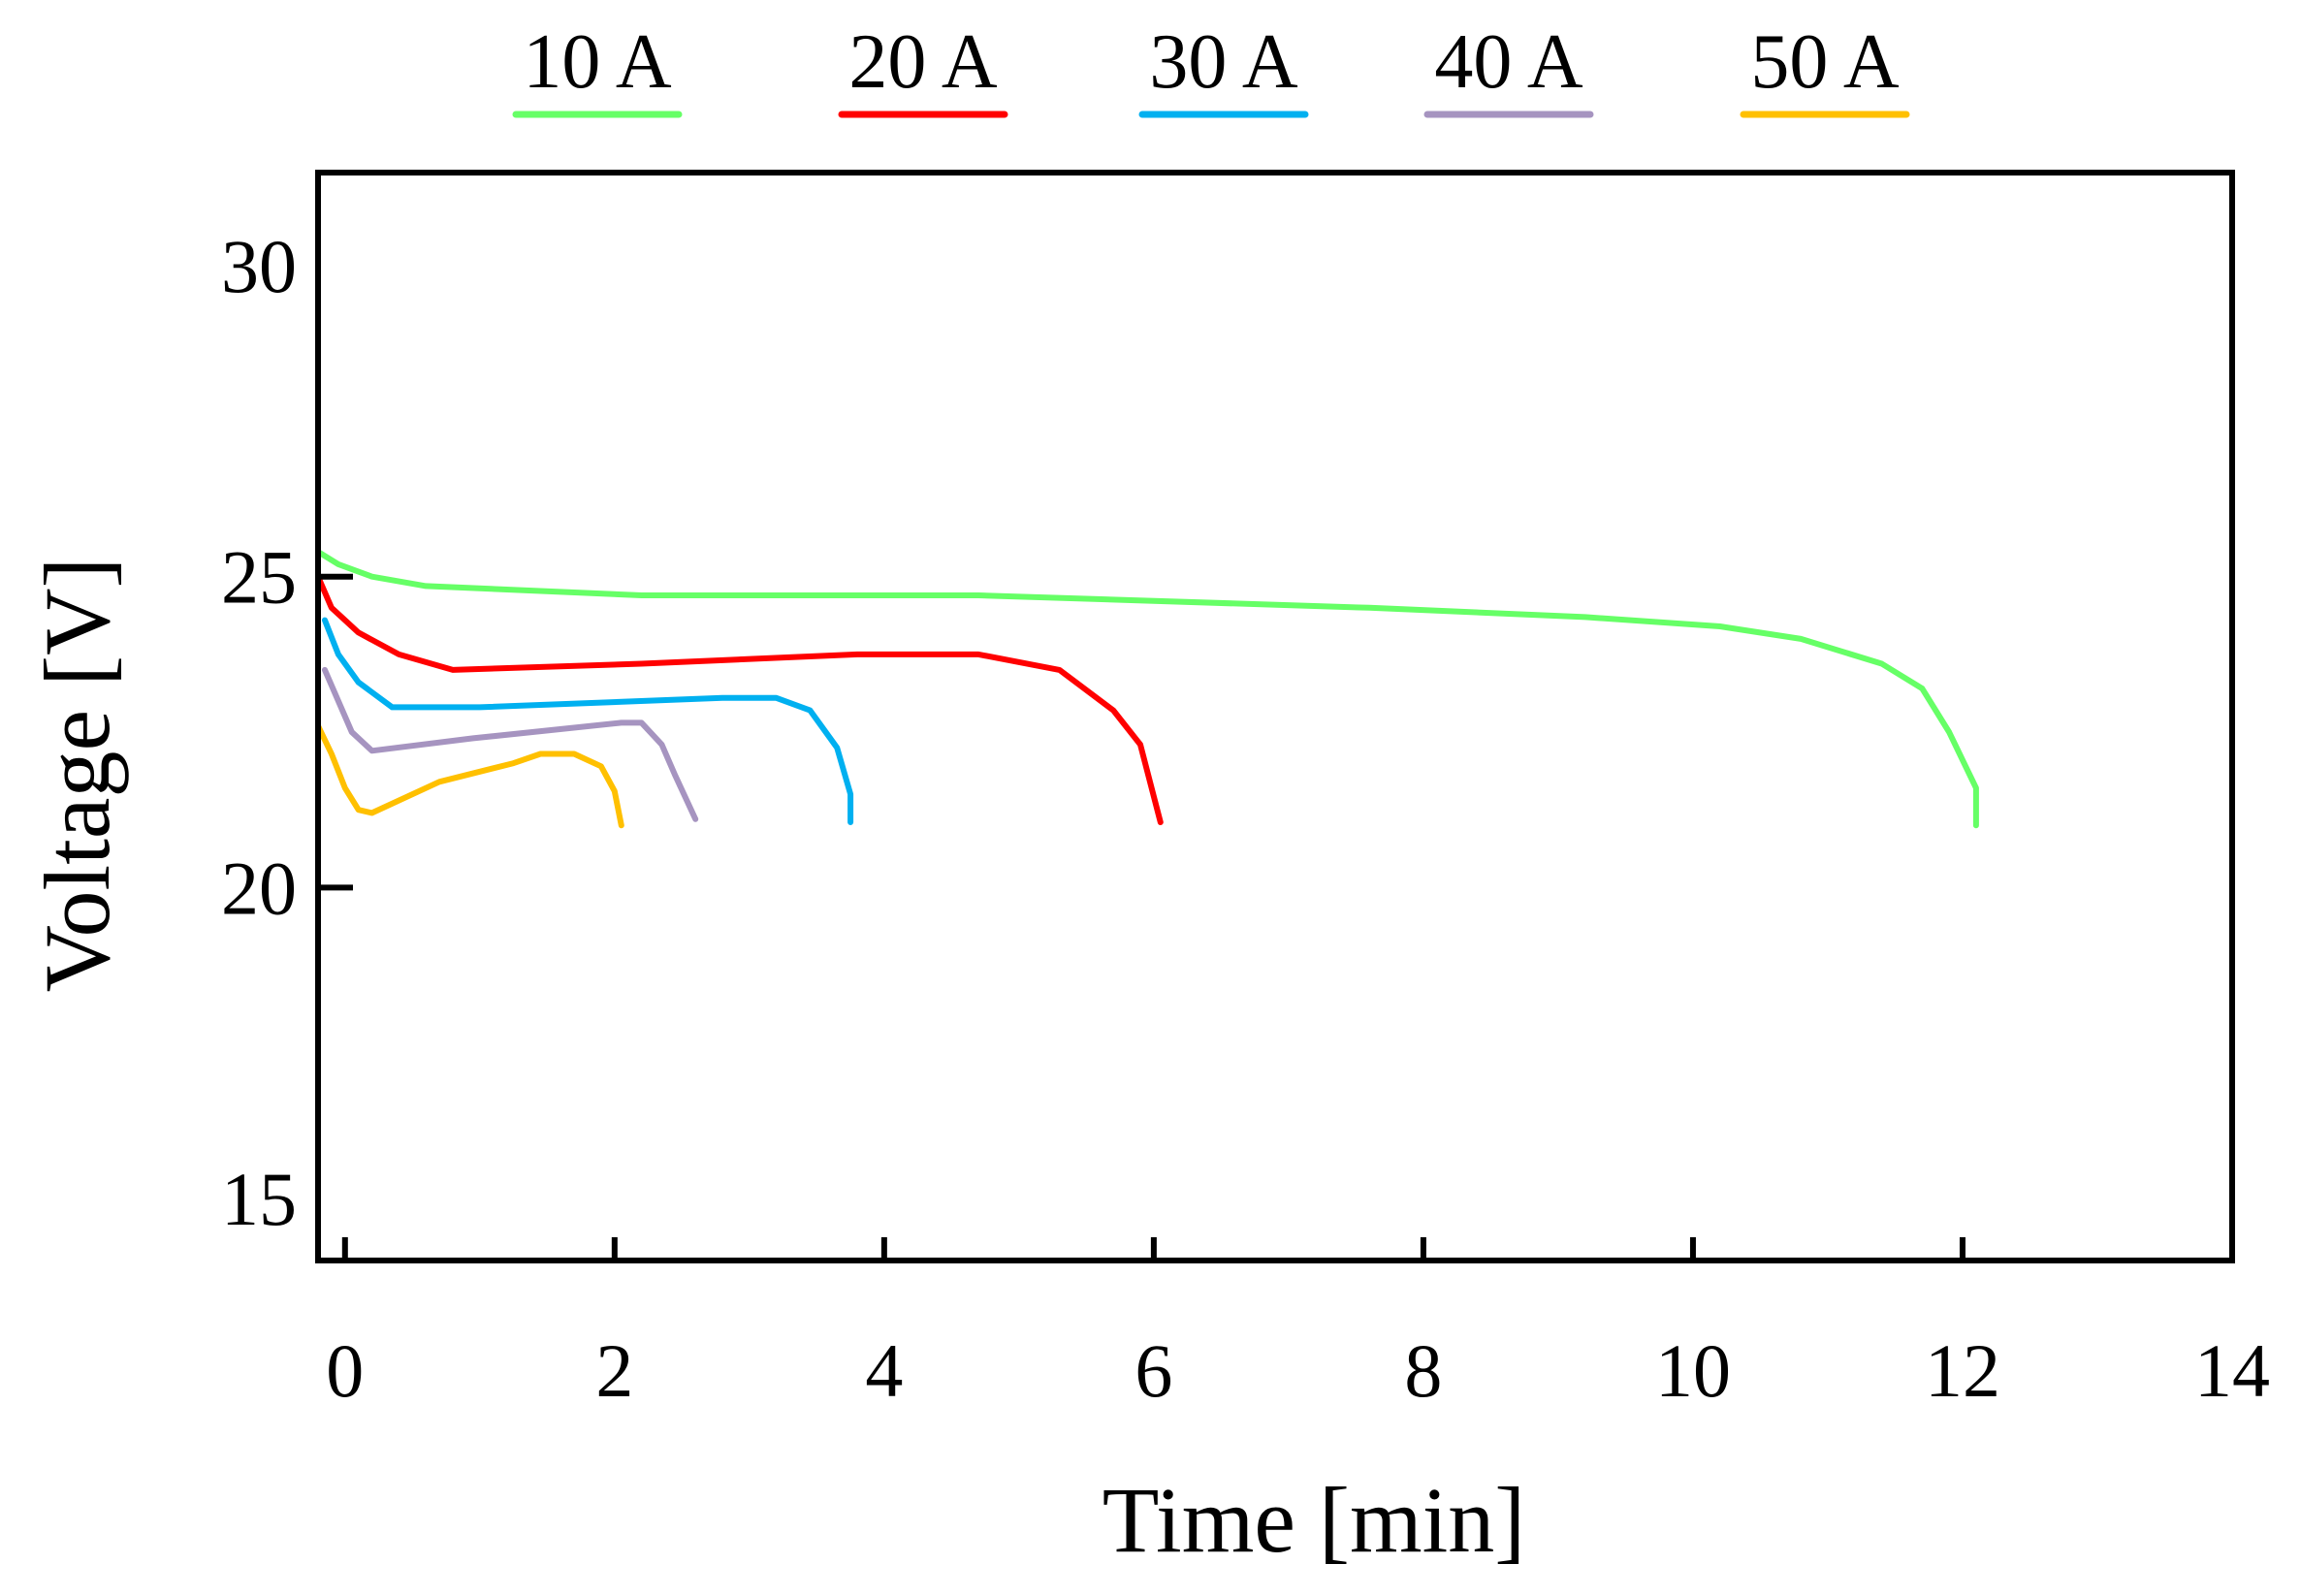 The width and height of the screenshot is (2301, 1596). What do you see at coordinates (1508, 62) in the screenshot?
I see `legend-label-4: 40 A` at bounding box center [1508, 62].